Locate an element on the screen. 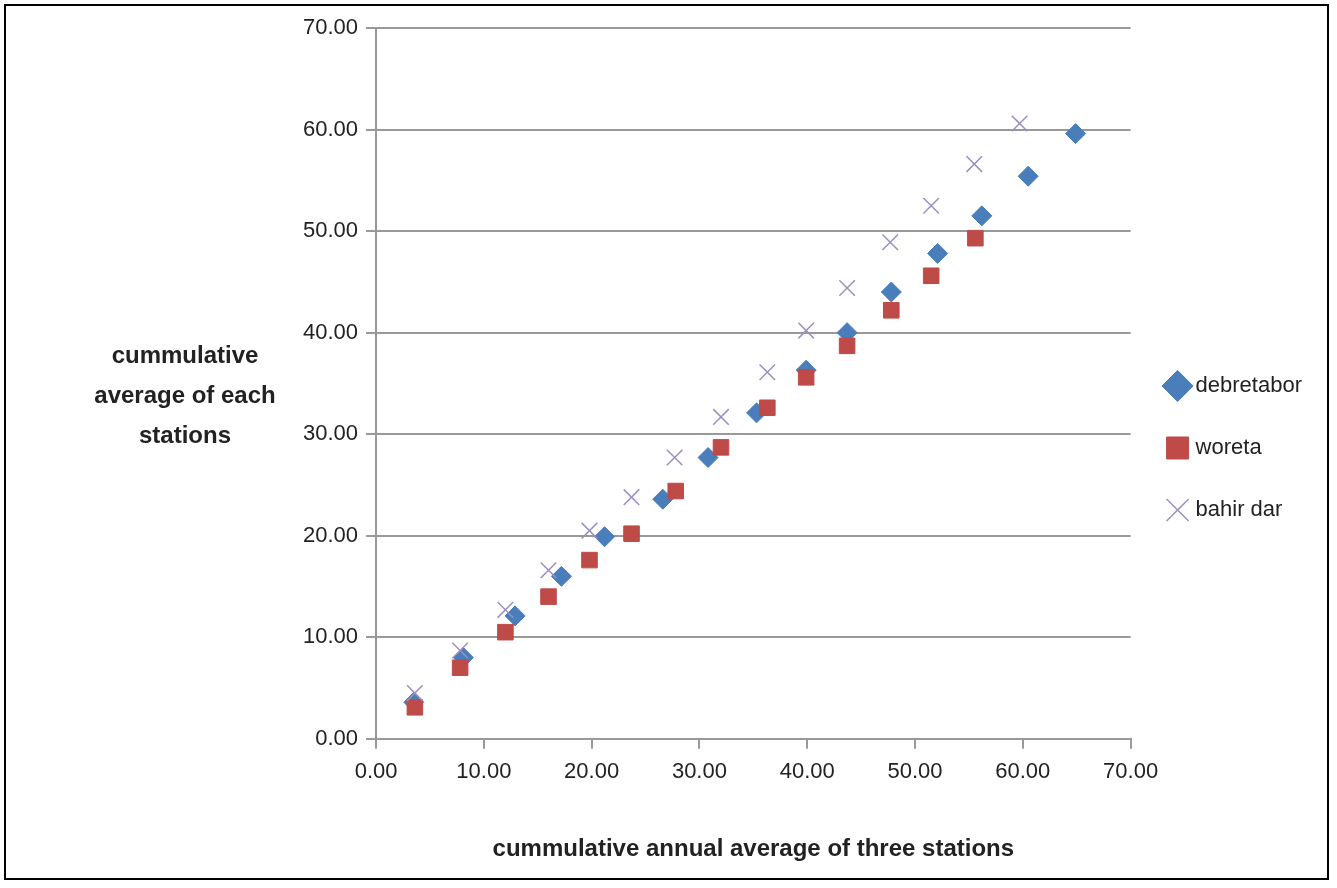 Image resolution: width=1337 pixels, height=888 pixels. legend-label: woreta is located at coordinates (1228, 447).